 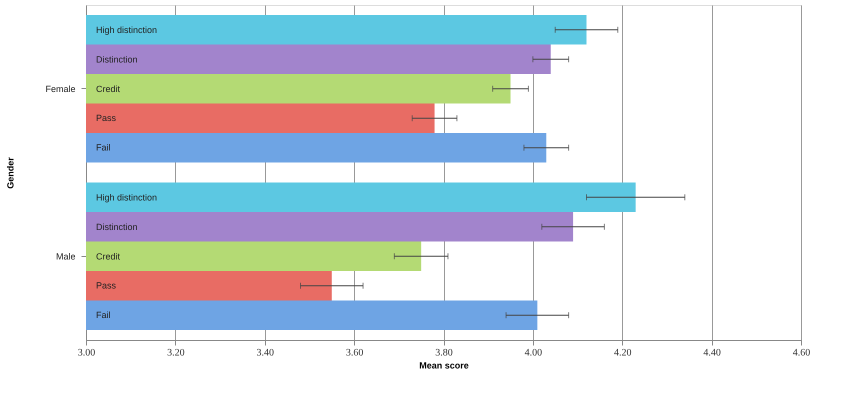 What do you see at coordinates (103, 315) in the screenshot?
I see `series-label: Fail` at bounding box center [103, 315].